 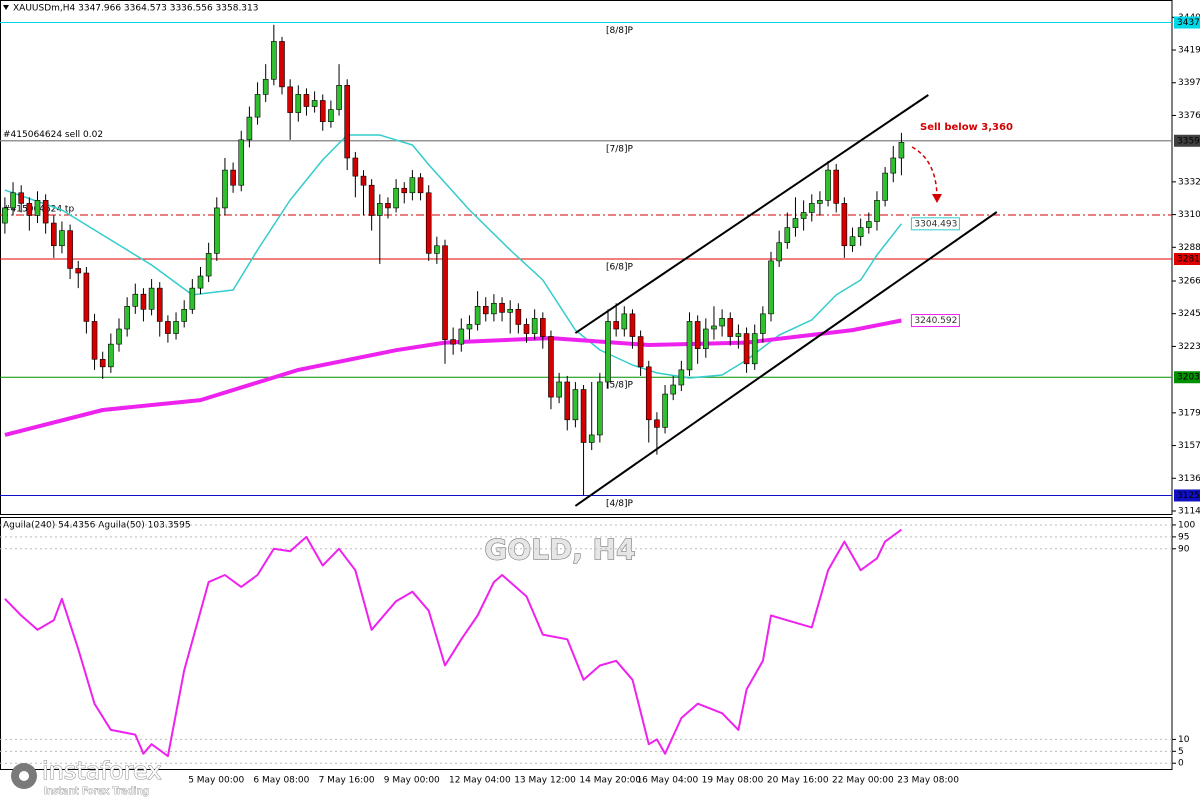 What do you see at coordinates (1184, 740) in the screenshot?
I see `y-tick-label: 10` at bounding box center [1184, 740].